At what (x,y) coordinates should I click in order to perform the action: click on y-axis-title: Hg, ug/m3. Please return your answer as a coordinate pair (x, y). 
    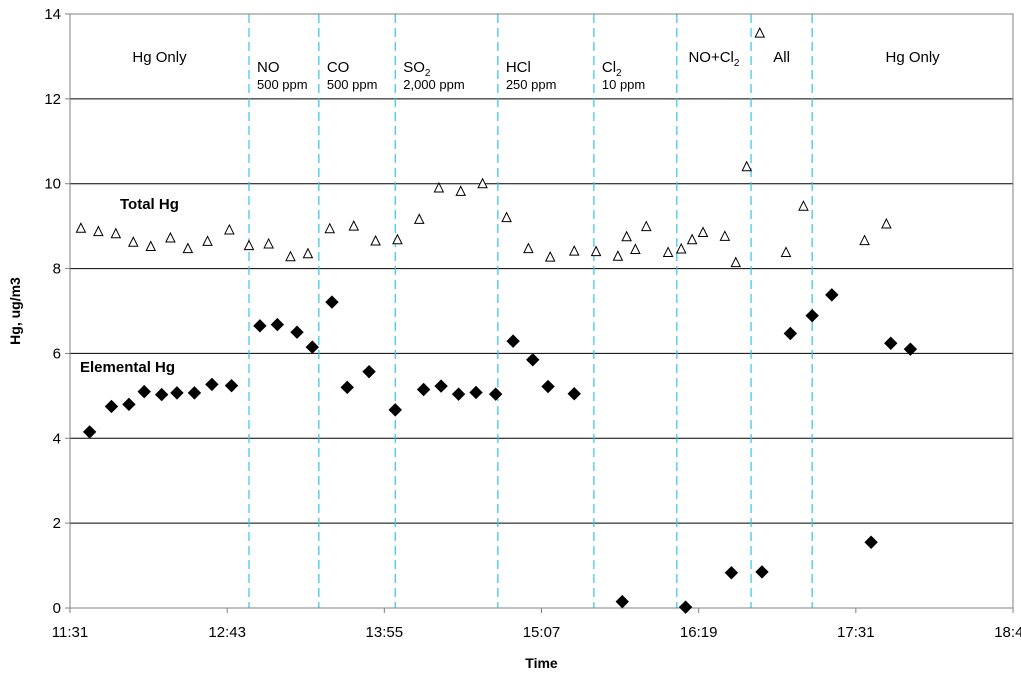
    Looking at the image, I should click on (15, 311).